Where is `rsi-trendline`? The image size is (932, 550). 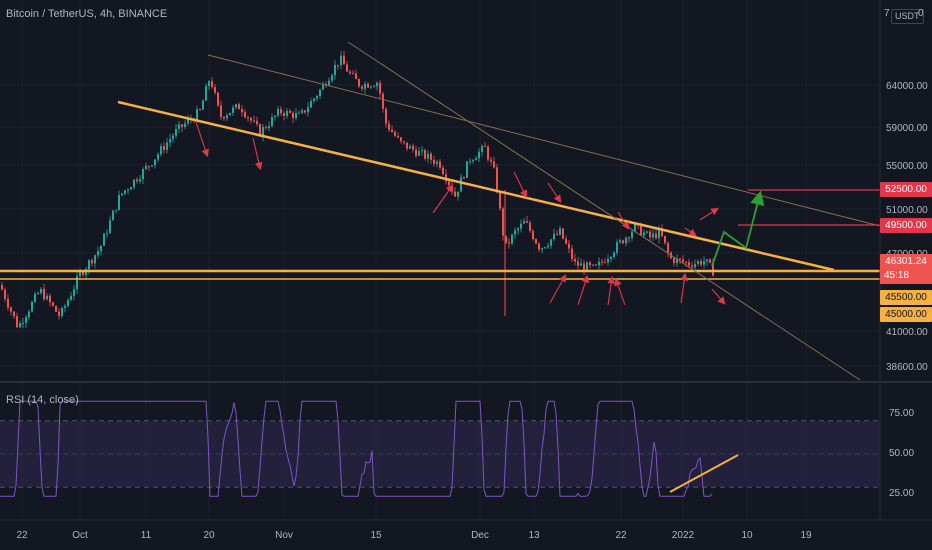
rsi-trendline is located at coordinates (704, 473).